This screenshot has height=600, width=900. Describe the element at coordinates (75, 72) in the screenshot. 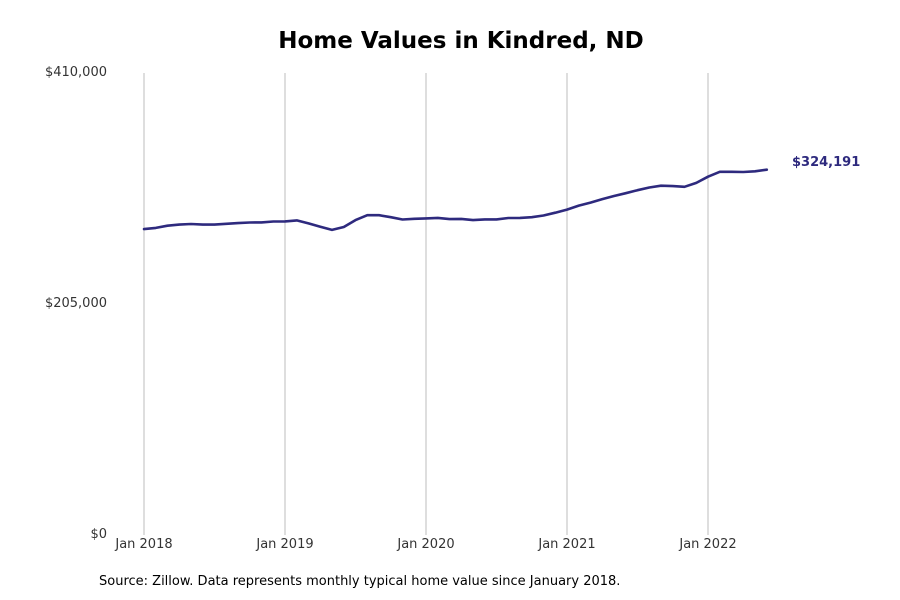

I see `y-tick-label: $410,000` at that location.